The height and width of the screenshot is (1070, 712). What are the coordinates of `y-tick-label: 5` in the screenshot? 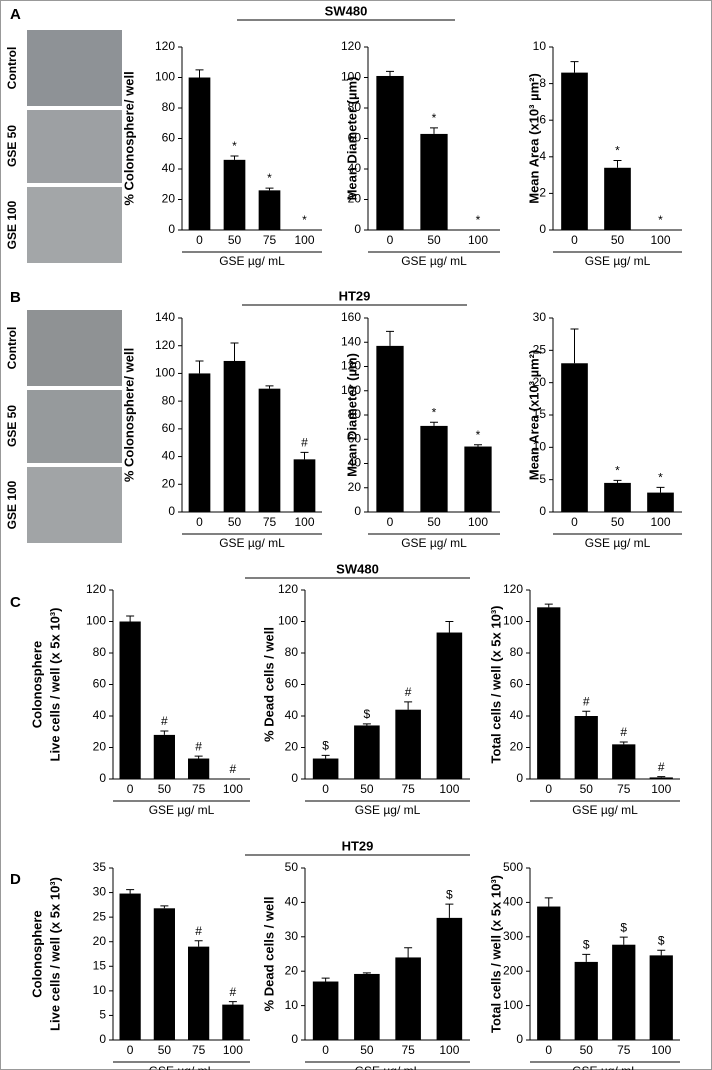 It's located at (542, 479).